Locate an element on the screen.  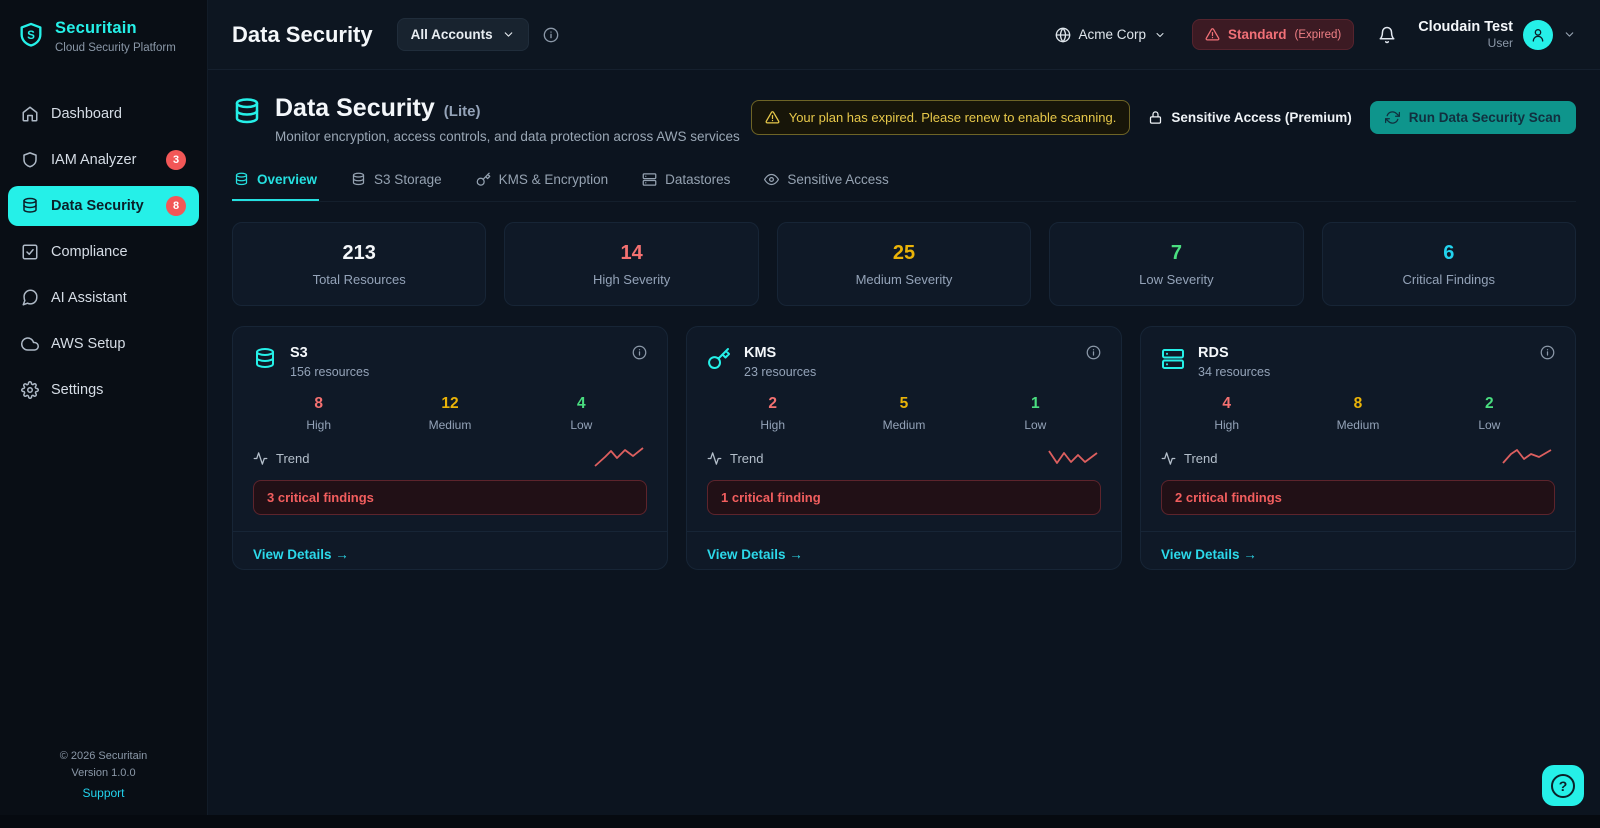
critical-findings-alert: 3 critical findings is located at coordinates (450, 497).